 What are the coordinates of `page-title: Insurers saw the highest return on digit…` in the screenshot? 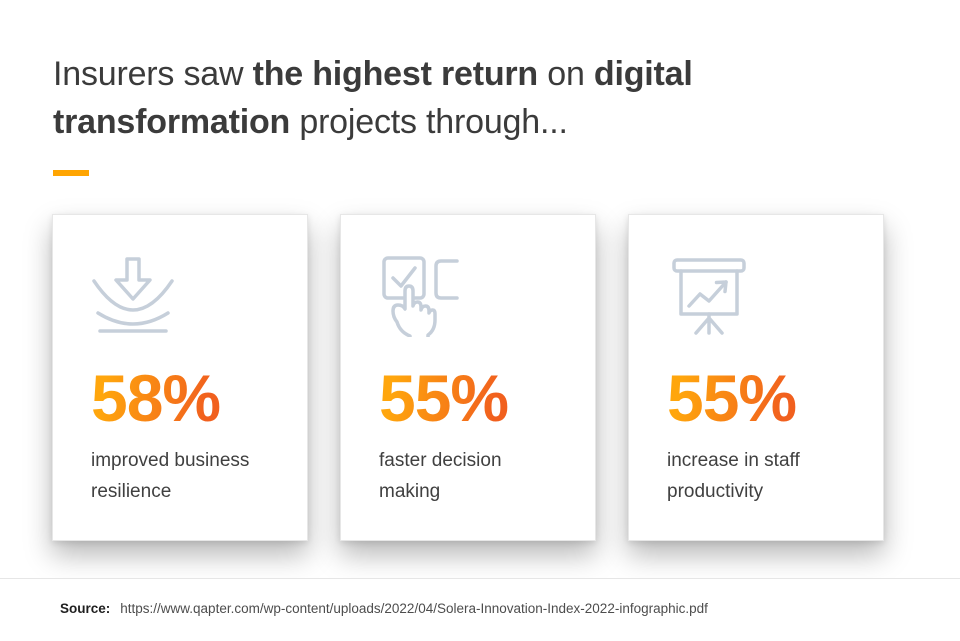 It's located at (488, 98).